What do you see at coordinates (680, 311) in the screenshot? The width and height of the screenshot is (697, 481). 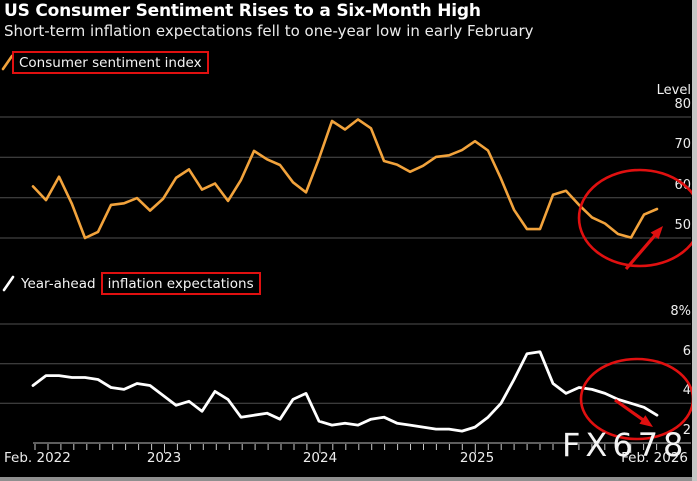 I see `y-tick-label: 8%` at bounding box center [680, 311].